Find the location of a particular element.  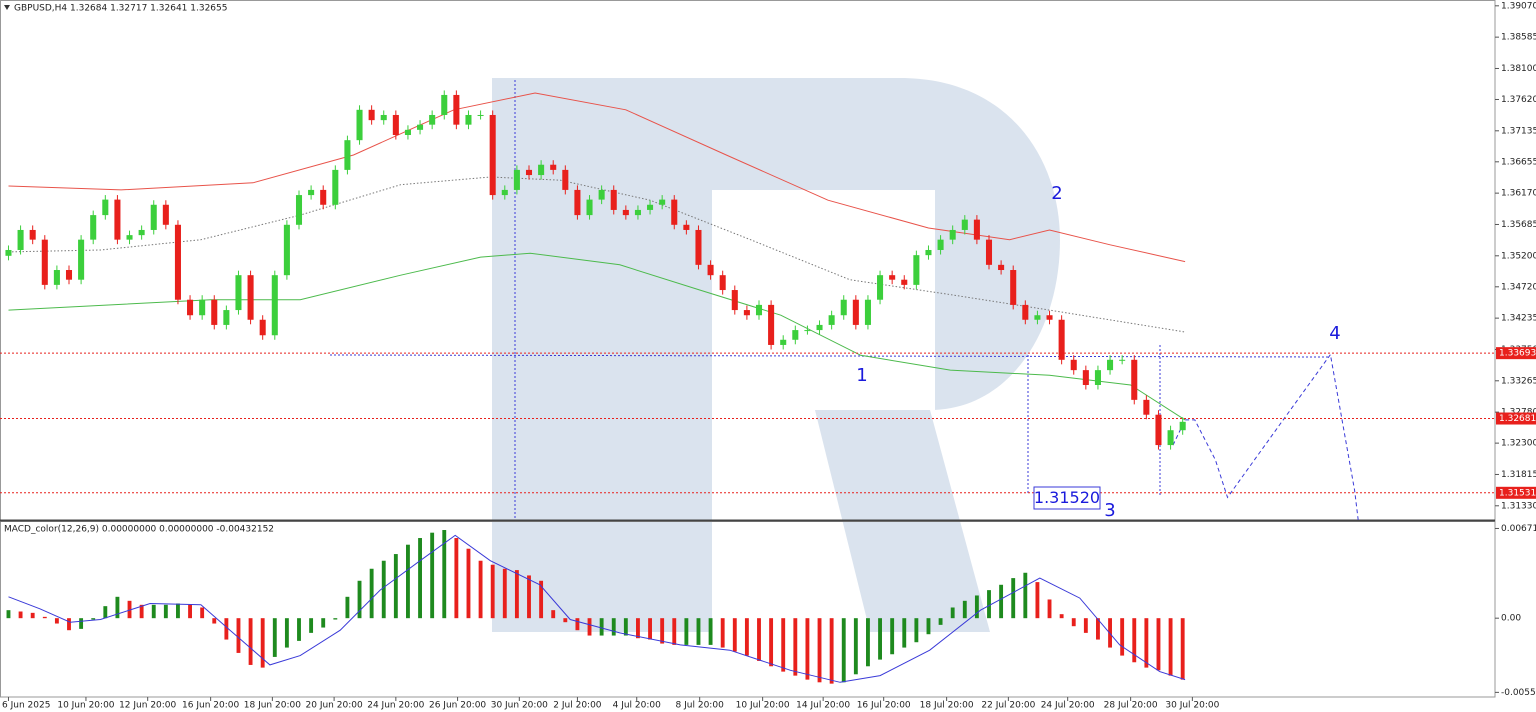

x-tick-label: 18 Jul 20:00 is located at coordinates (947, 706).